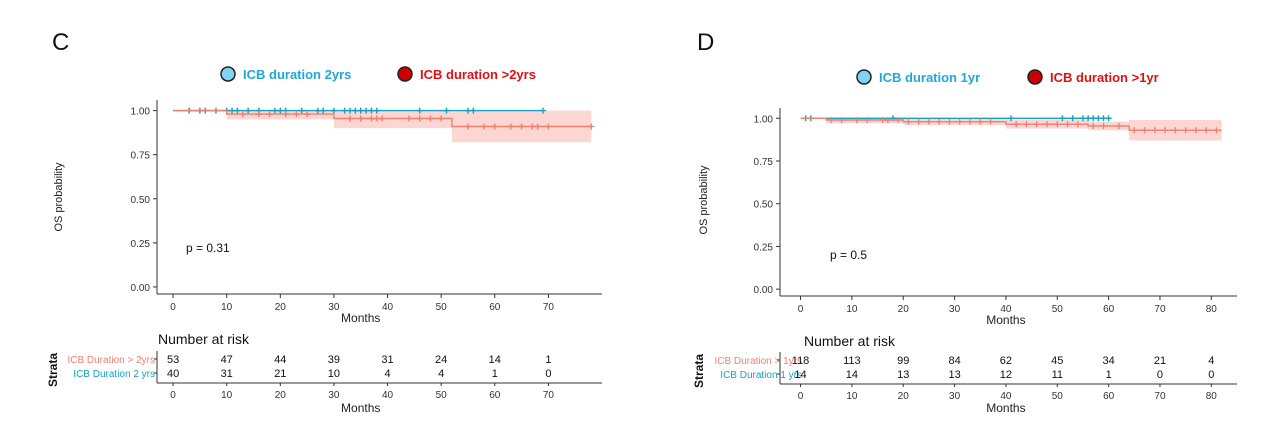  Describe the element at coordinates (1057, 375) in the screenshot. I see `risk-count: 11` at that location.